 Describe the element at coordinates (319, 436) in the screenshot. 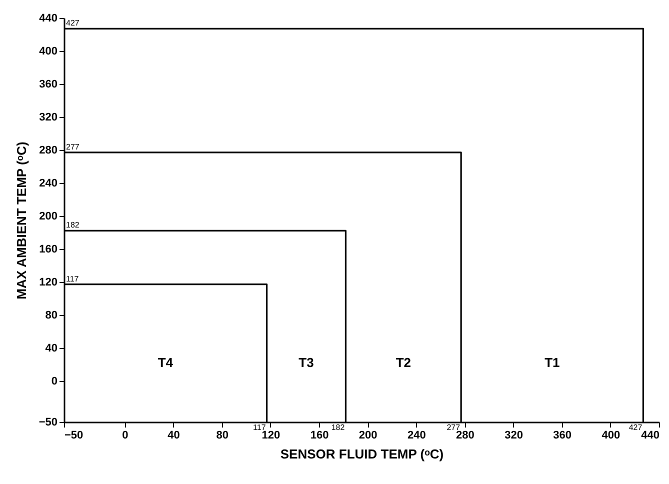

I see `x-tick-label: 160` at that location.